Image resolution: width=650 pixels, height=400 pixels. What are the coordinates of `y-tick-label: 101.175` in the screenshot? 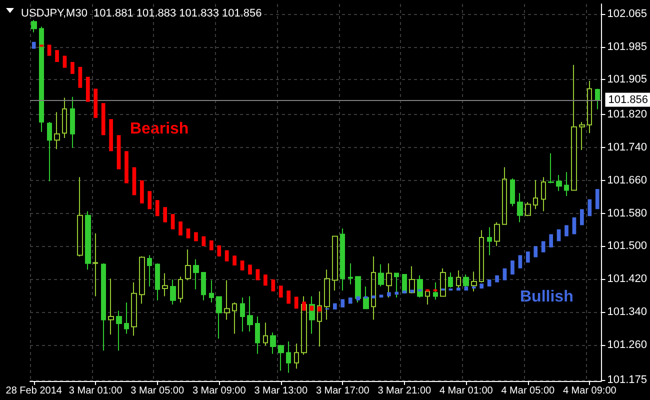 It's located at (627, 380).